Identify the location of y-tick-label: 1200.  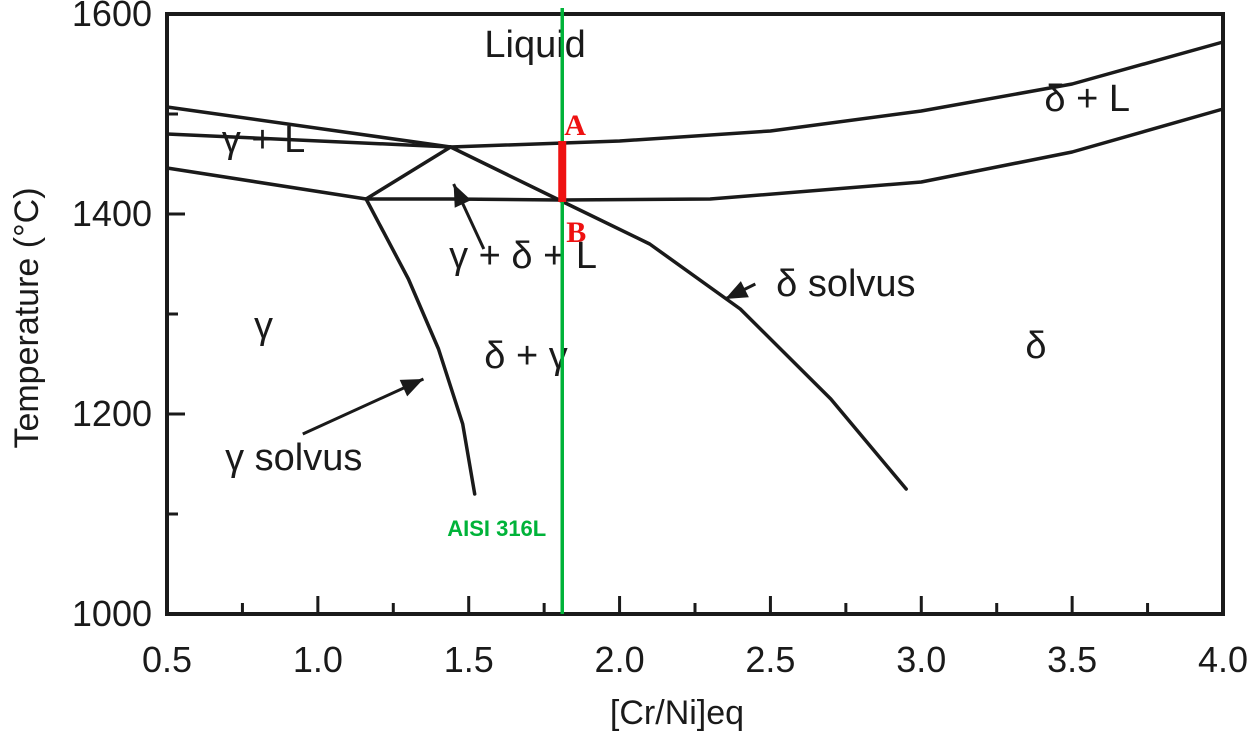
(112, 413).